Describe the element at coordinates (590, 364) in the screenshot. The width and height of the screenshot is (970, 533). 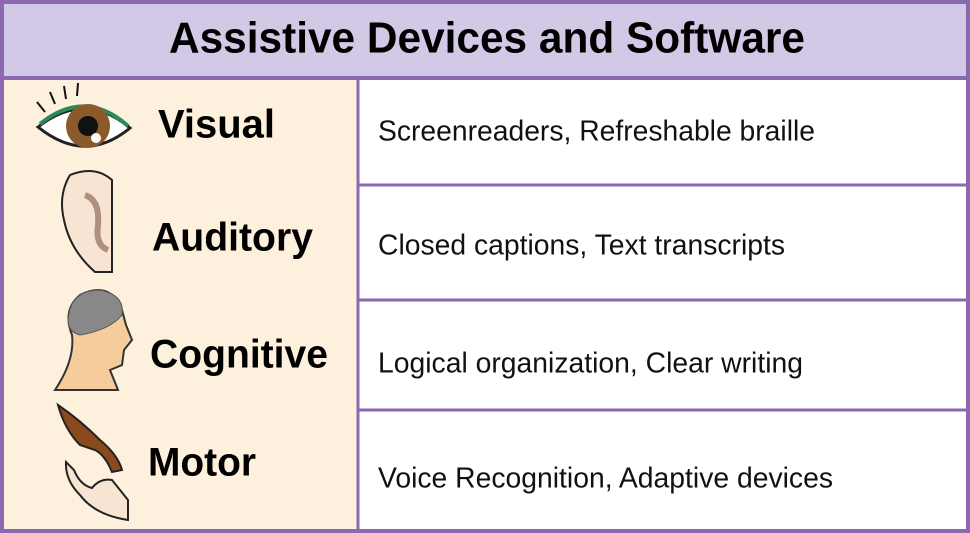
I see `description: Logical organization, Clear writing` at that location.